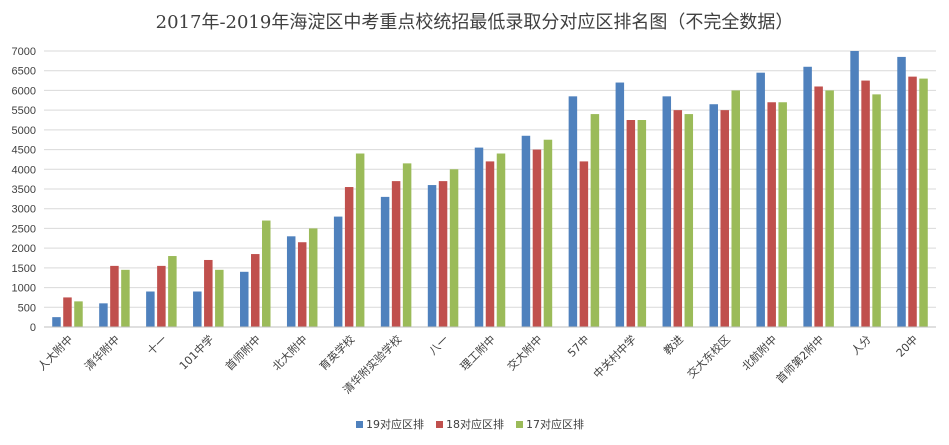 The width and height of the screenshot is (949, 445). I want to click on y-tick-label: 2000, so click(24, 249).